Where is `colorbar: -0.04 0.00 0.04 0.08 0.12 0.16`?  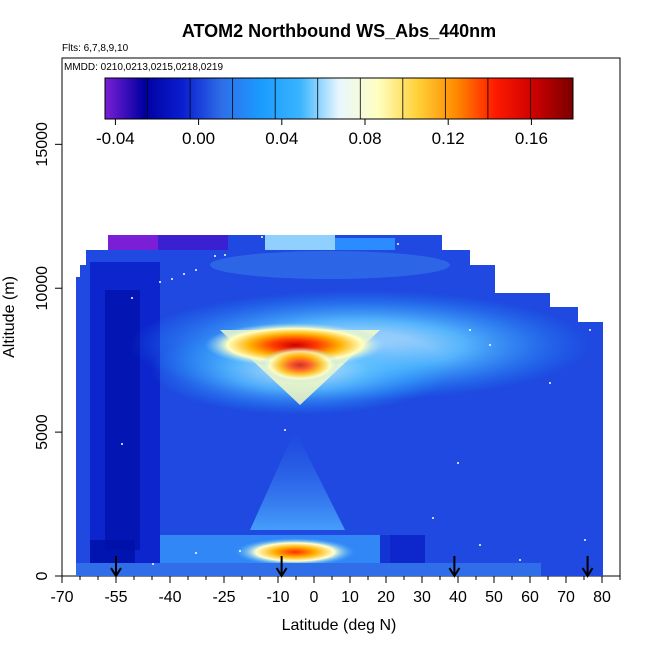
colorbar: -0.04 0.00 0.04 0.08 0.12 0.16 is located at coordinates (335, 112).